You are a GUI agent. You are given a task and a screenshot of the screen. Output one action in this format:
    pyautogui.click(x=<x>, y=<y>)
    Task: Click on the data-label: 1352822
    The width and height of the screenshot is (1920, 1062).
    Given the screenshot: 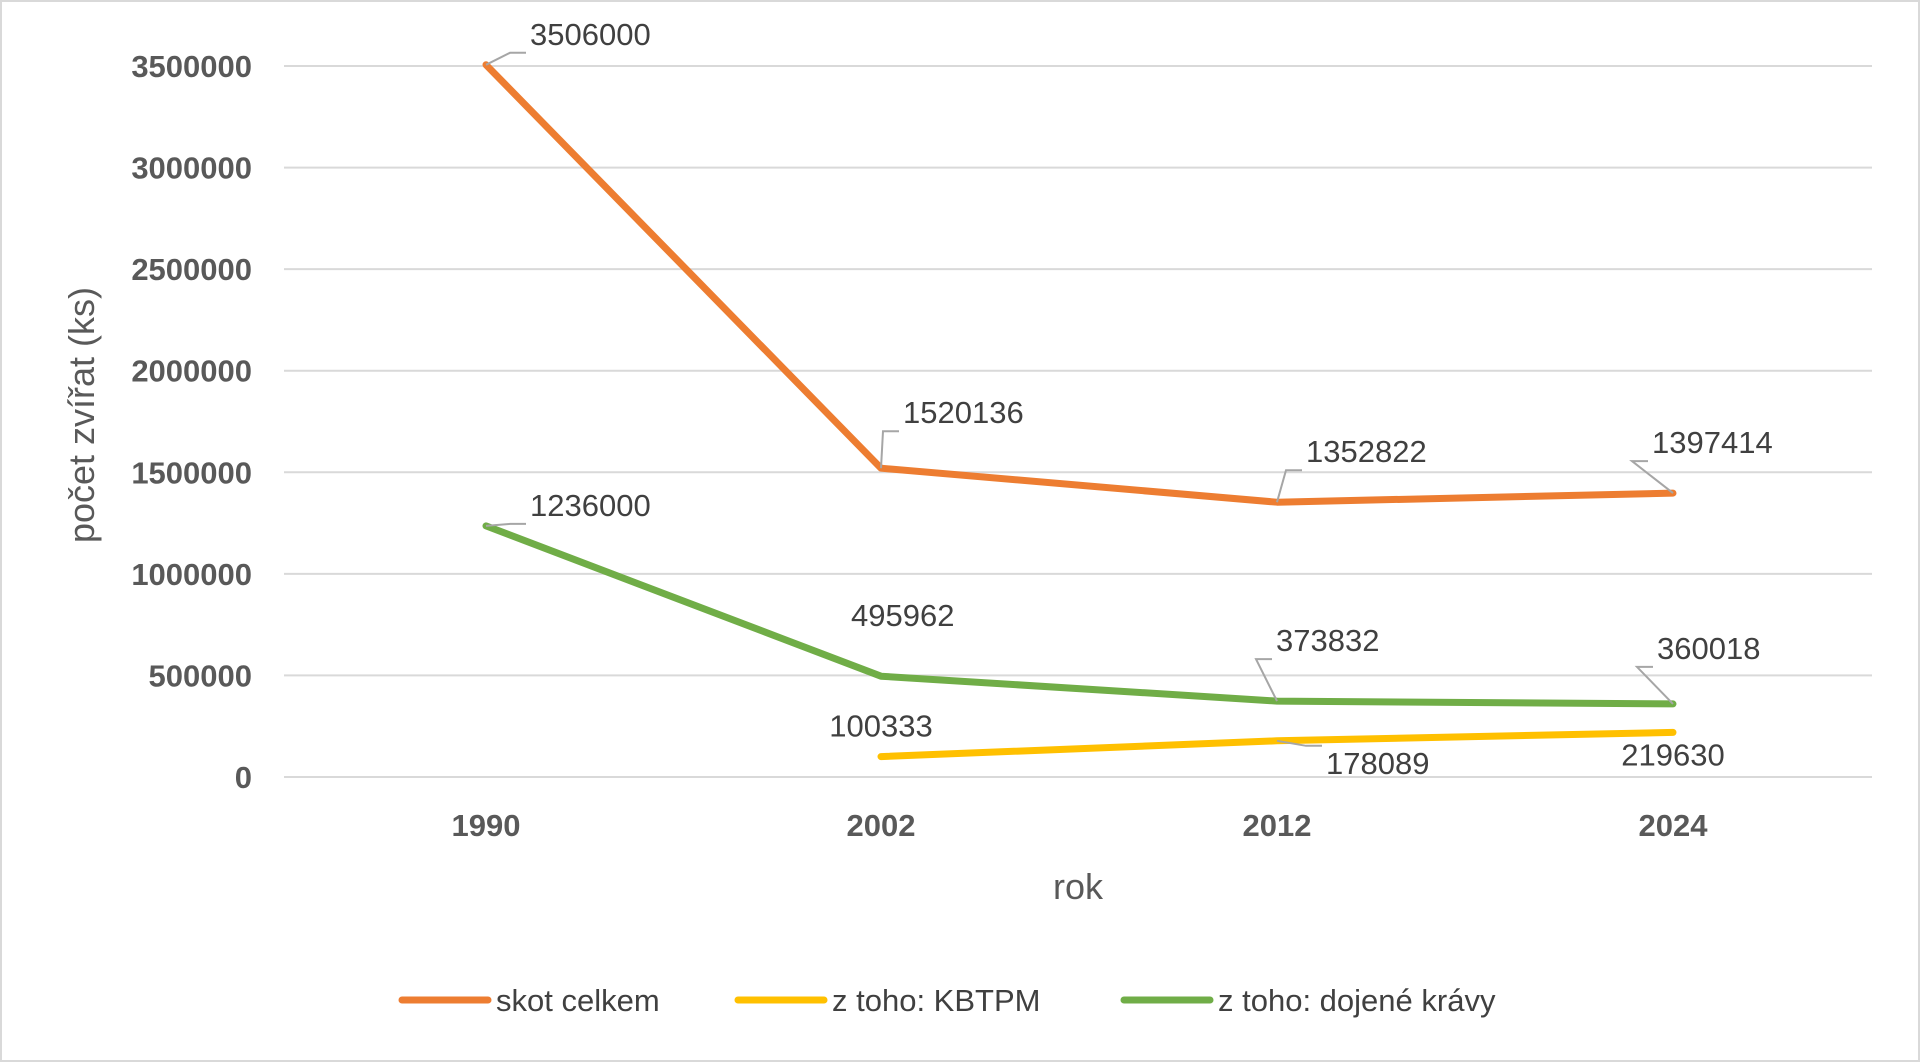 What is the action you would take?
    pyautogui.click(x=1366, y=451)
    